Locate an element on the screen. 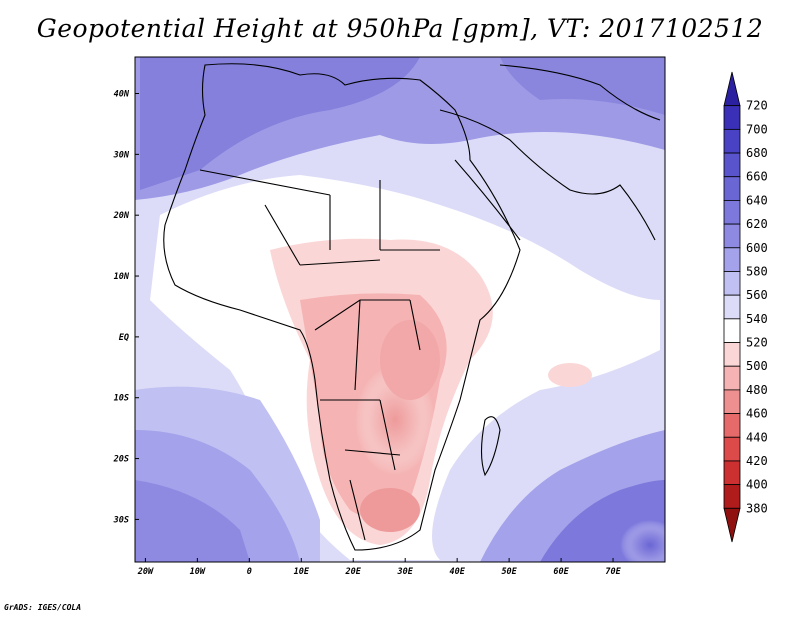 The image size is (800, 618). lon-tick-label: 60E is located at coordinates (561, 572).